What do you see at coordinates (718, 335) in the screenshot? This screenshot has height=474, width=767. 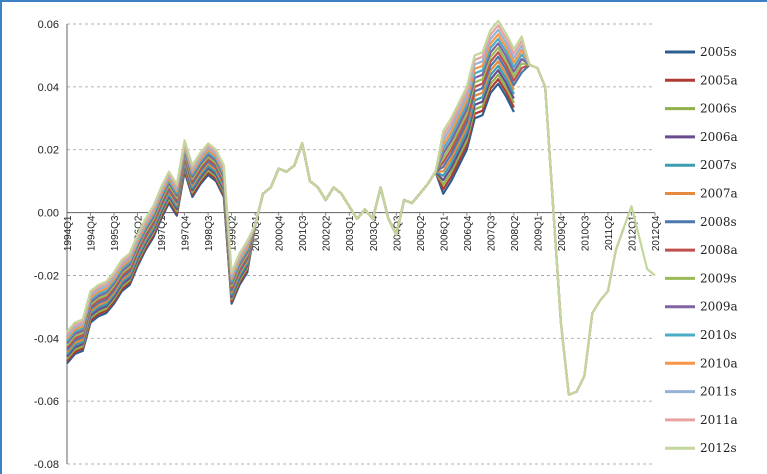 I see `legend-label: 2010s` at bounding box center [718, 335].